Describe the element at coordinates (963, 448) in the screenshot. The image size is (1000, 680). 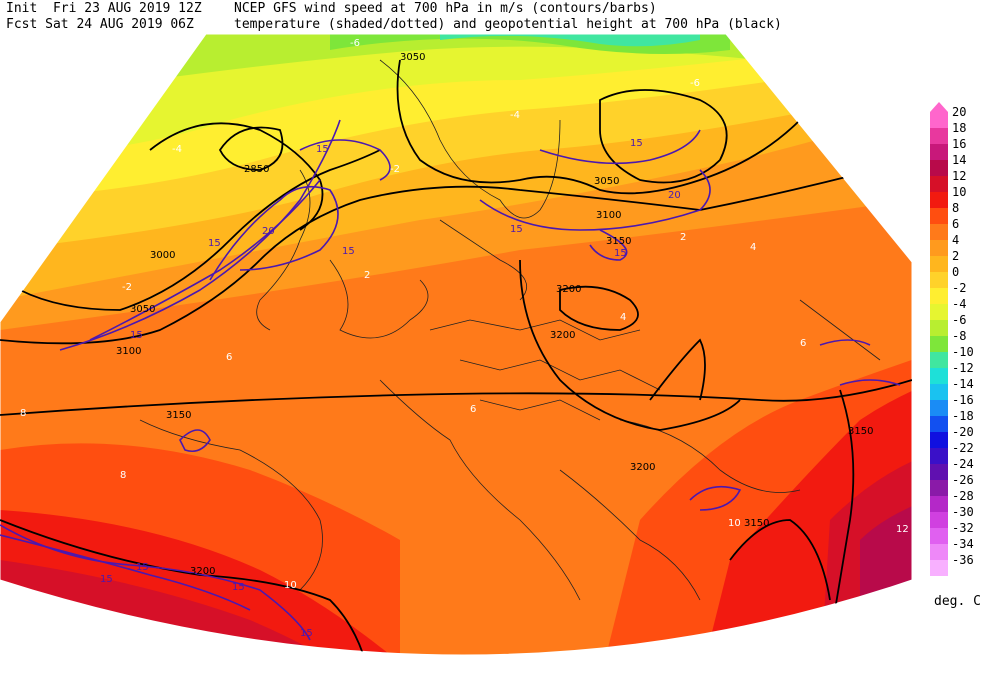
I see `legend-label: -22` at that location.